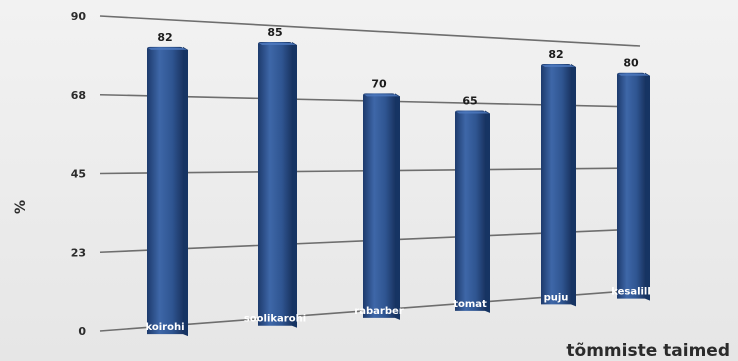 Image resolution: width=738 pixels, height=361 pixels. I want to click on data-label: 70, so click(379, 83).